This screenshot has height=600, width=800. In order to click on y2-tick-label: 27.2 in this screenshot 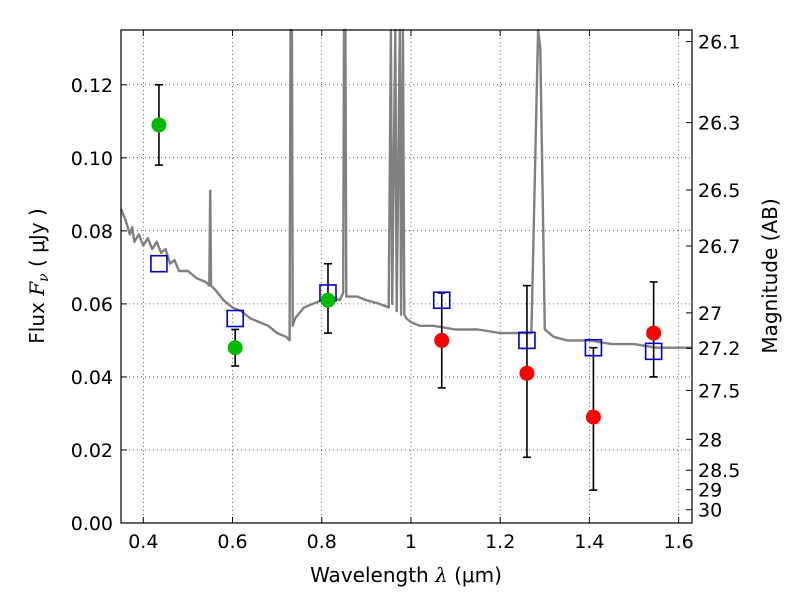, I will do `click(719, 349)`.